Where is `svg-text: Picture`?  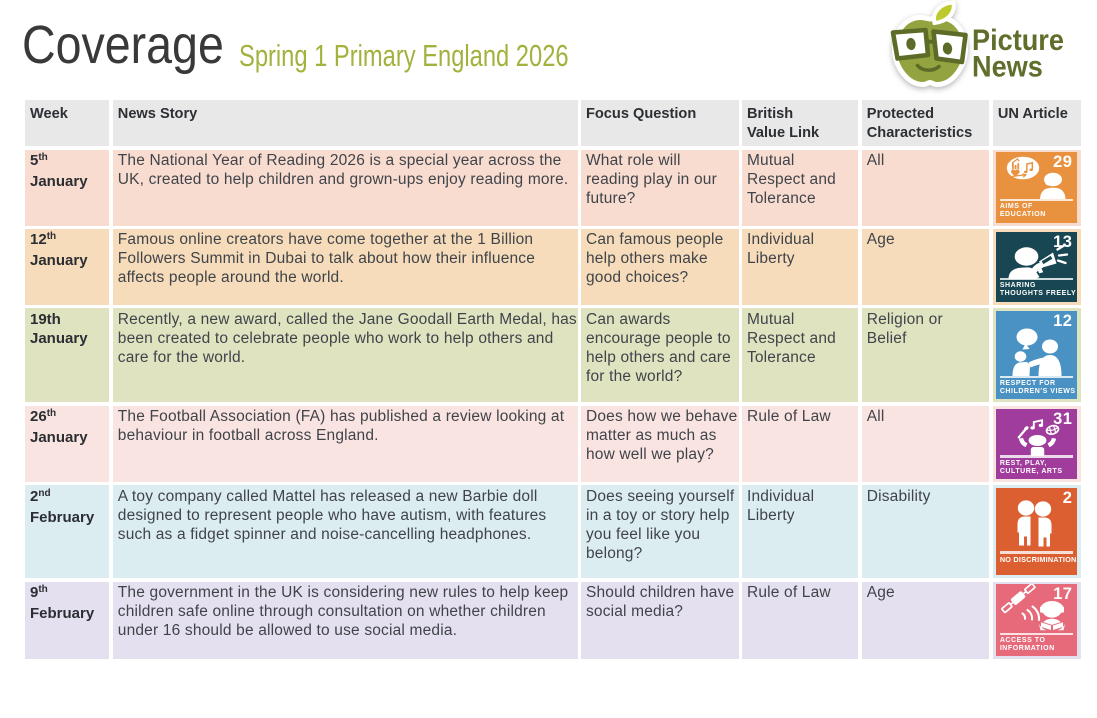
svg-text: Picture is located at coordinates (1018, 40).